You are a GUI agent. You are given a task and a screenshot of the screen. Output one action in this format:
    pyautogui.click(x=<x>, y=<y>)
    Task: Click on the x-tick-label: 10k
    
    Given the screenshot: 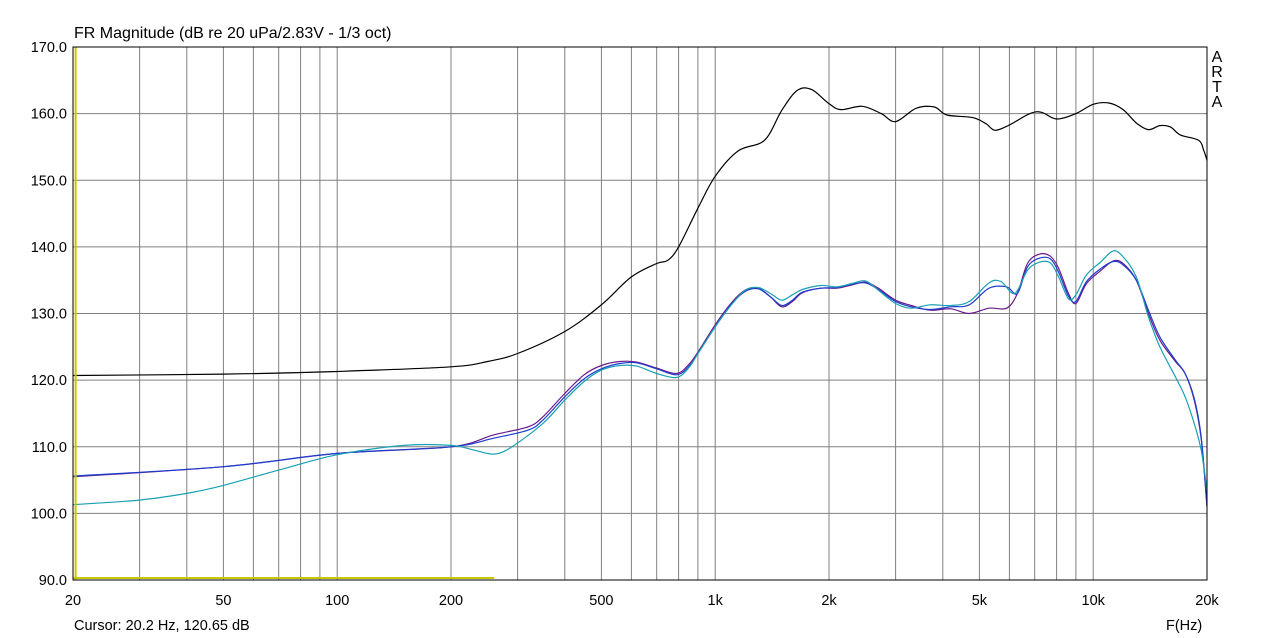 What is the action you would take?
    pyautogui.click(x=1094, y=601)
    